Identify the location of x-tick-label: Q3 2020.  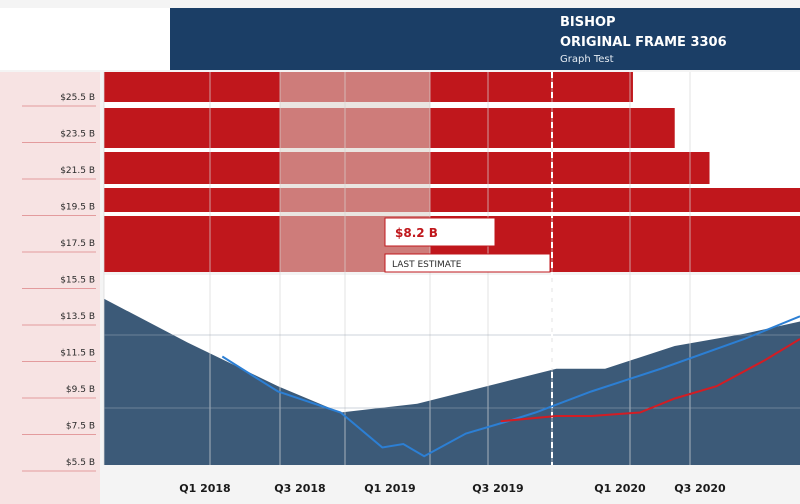
(700, 488).